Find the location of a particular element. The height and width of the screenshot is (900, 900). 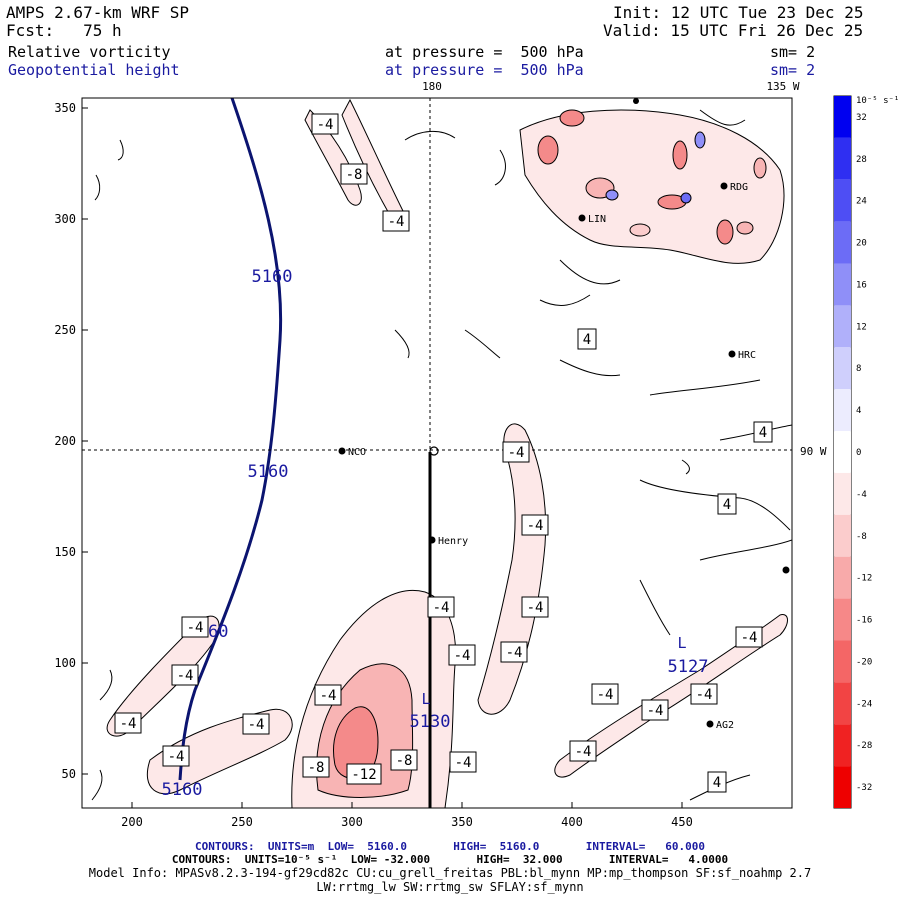

station-dot-lin is located at coordinates (582, 218).